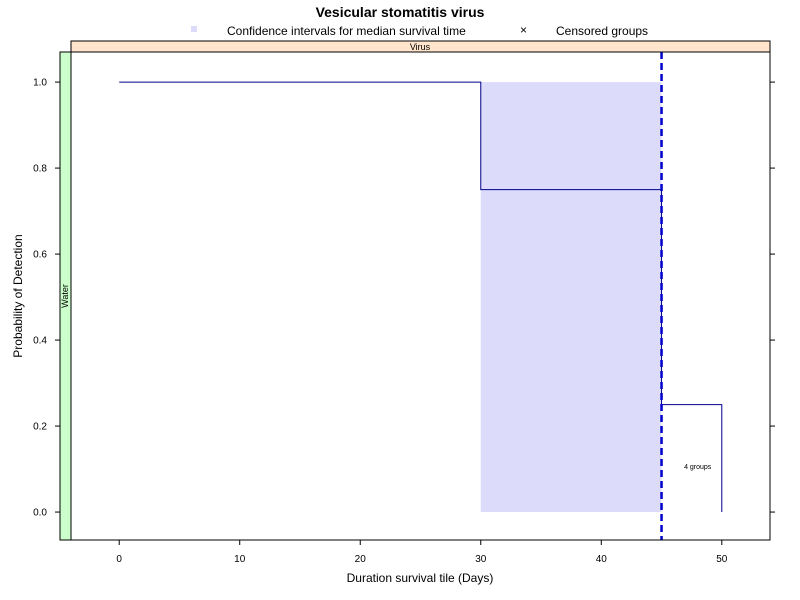 The width and height of the screenshot is (800, 600). I want to click on x-tick-label-4: 40, so click(602, 559).